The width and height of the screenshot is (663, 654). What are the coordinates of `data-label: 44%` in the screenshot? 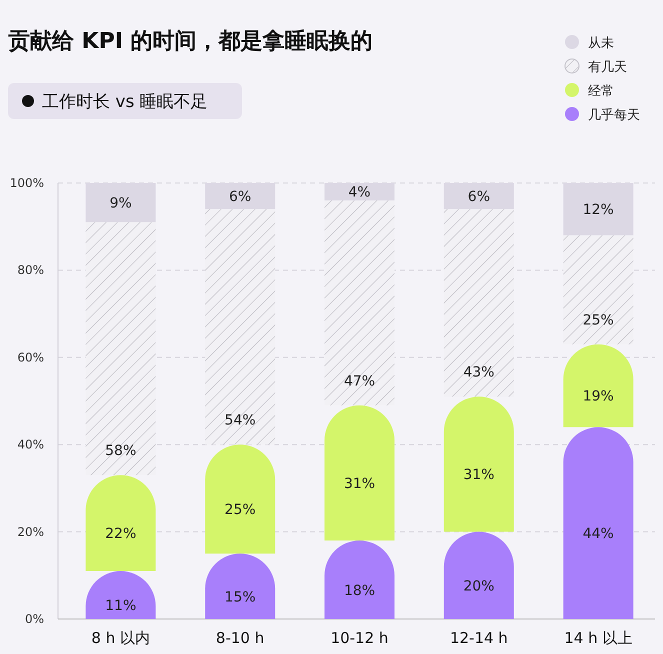 It's located at (598, 534).